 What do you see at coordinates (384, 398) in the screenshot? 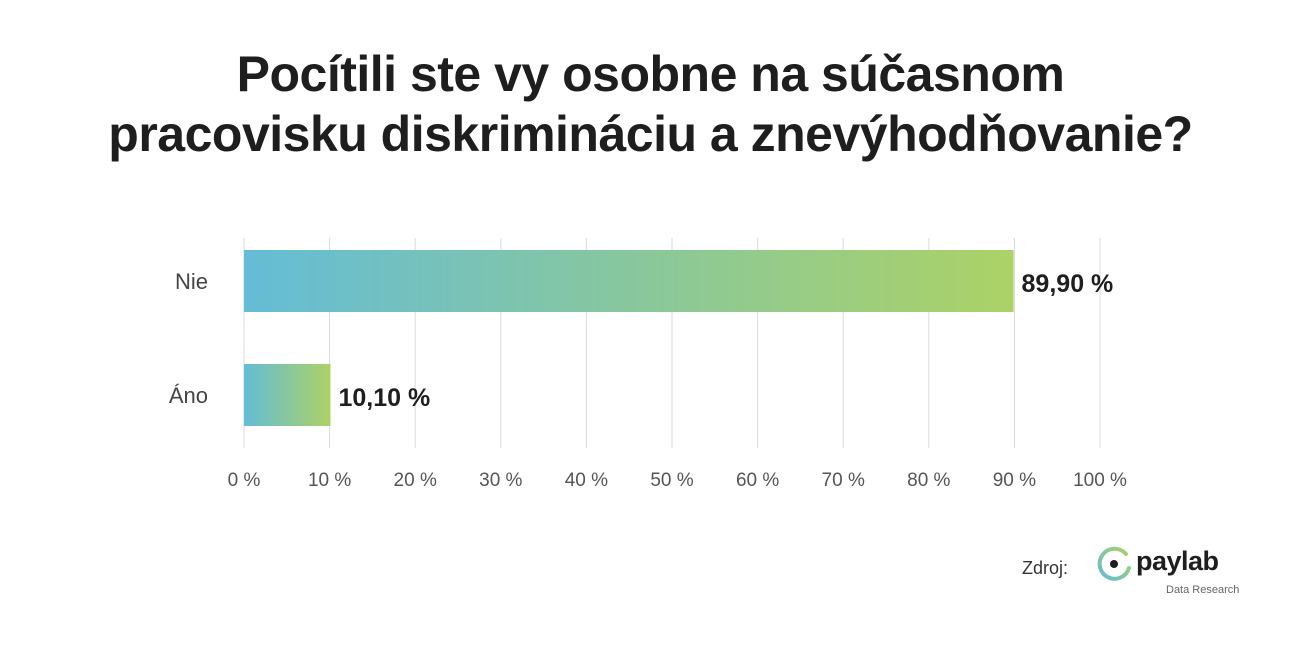
I see `value-label: 10,10 %` at bounding box center [384, 398].